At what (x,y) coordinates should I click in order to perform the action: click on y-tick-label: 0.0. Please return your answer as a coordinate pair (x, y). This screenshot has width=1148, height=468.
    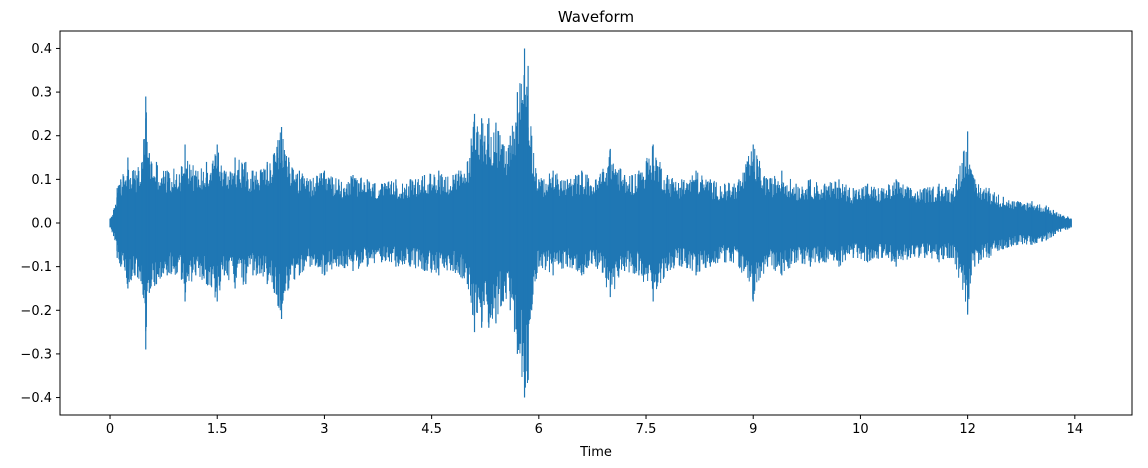
    Looking at the image, I should click on (41, 224).